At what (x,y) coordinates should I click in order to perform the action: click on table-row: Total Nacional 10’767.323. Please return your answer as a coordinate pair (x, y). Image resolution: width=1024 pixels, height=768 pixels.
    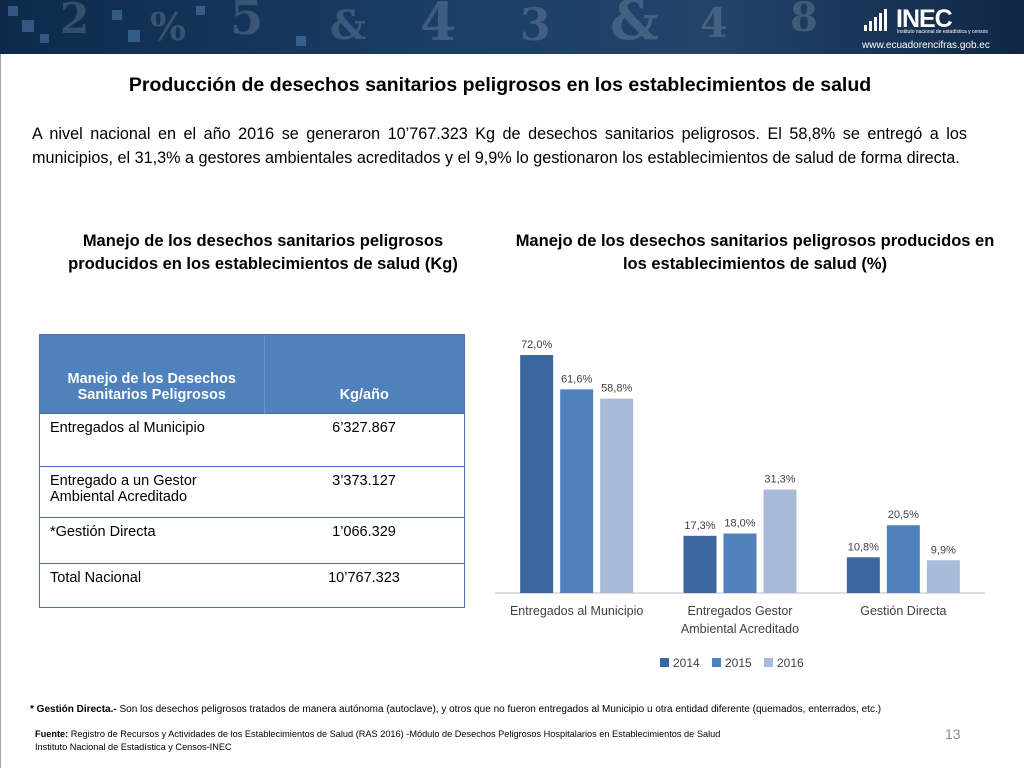
    Looking at the image, I should click on (252, 585).